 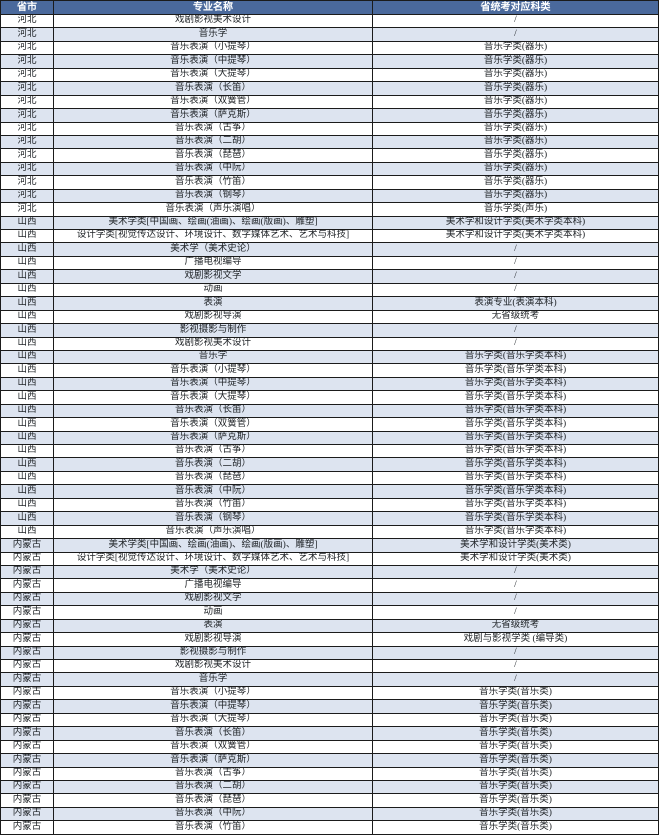 What do you see at coordinates (515, 209) in the screenshot?
I see `cell-category: 音乐学类(声乐)` at bounding box center [515, 209].